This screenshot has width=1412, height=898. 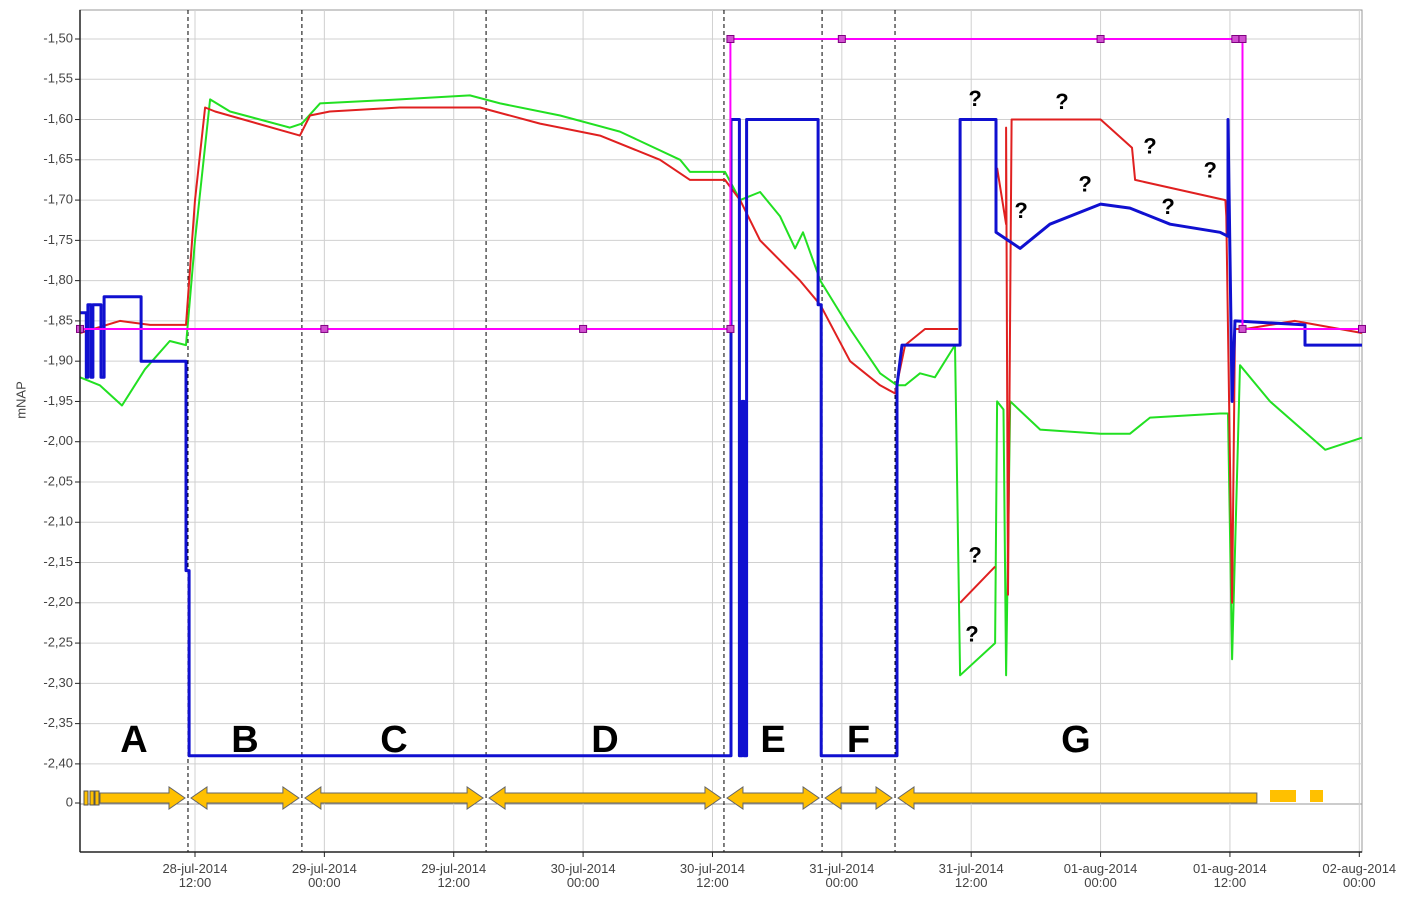 I want to click on y-tick-label: -1,50, so click(x=58, y=37).